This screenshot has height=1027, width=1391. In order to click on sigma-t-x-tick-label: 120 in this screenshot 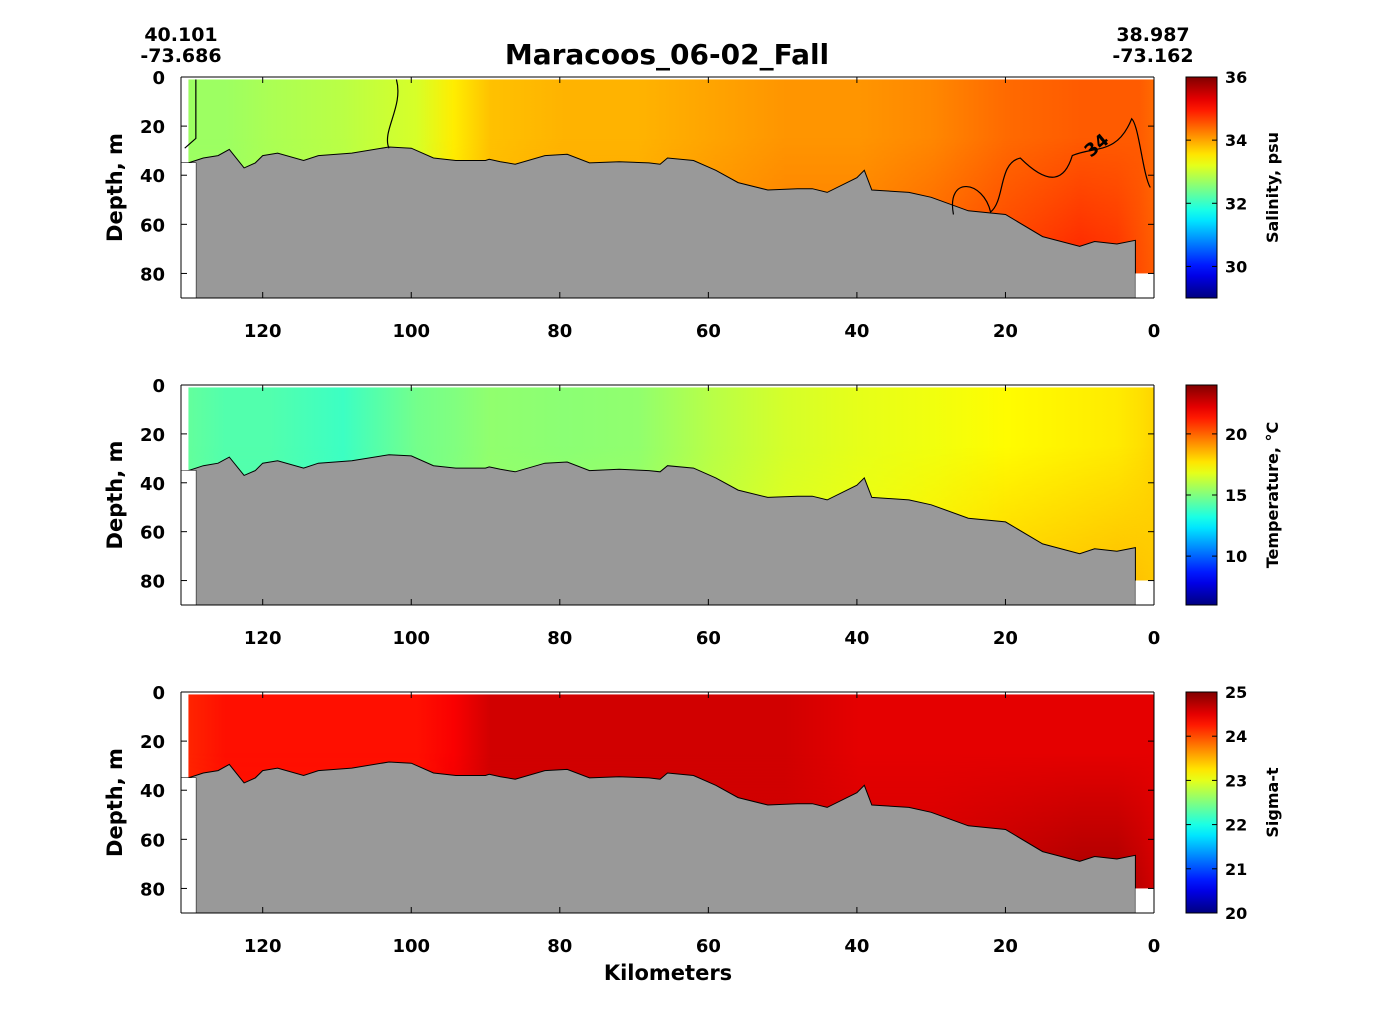, I will do `click(263, 946)`.